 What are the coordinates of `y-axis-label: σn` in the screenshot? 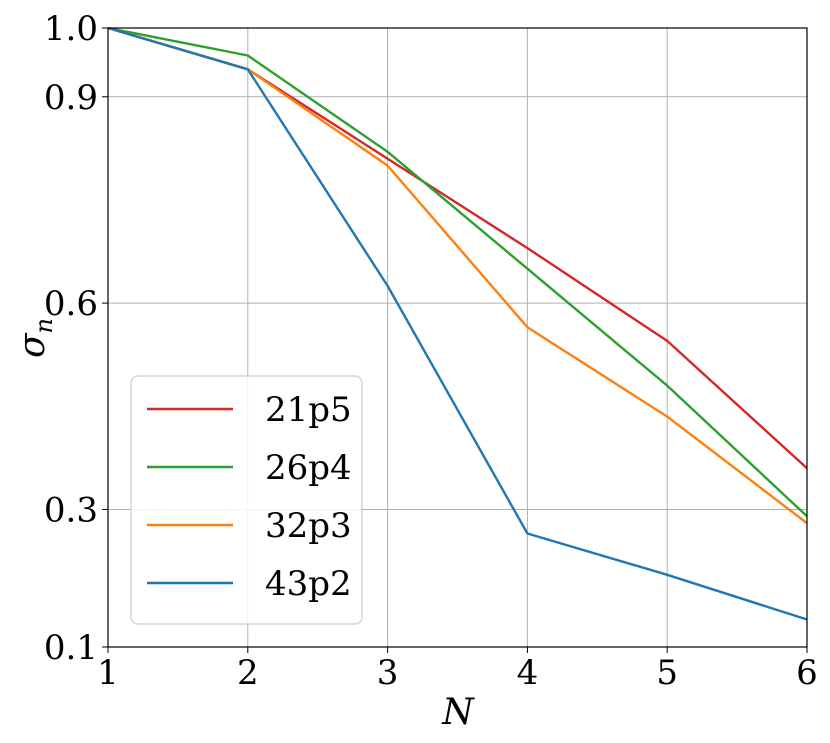 It's located at (35, 338).